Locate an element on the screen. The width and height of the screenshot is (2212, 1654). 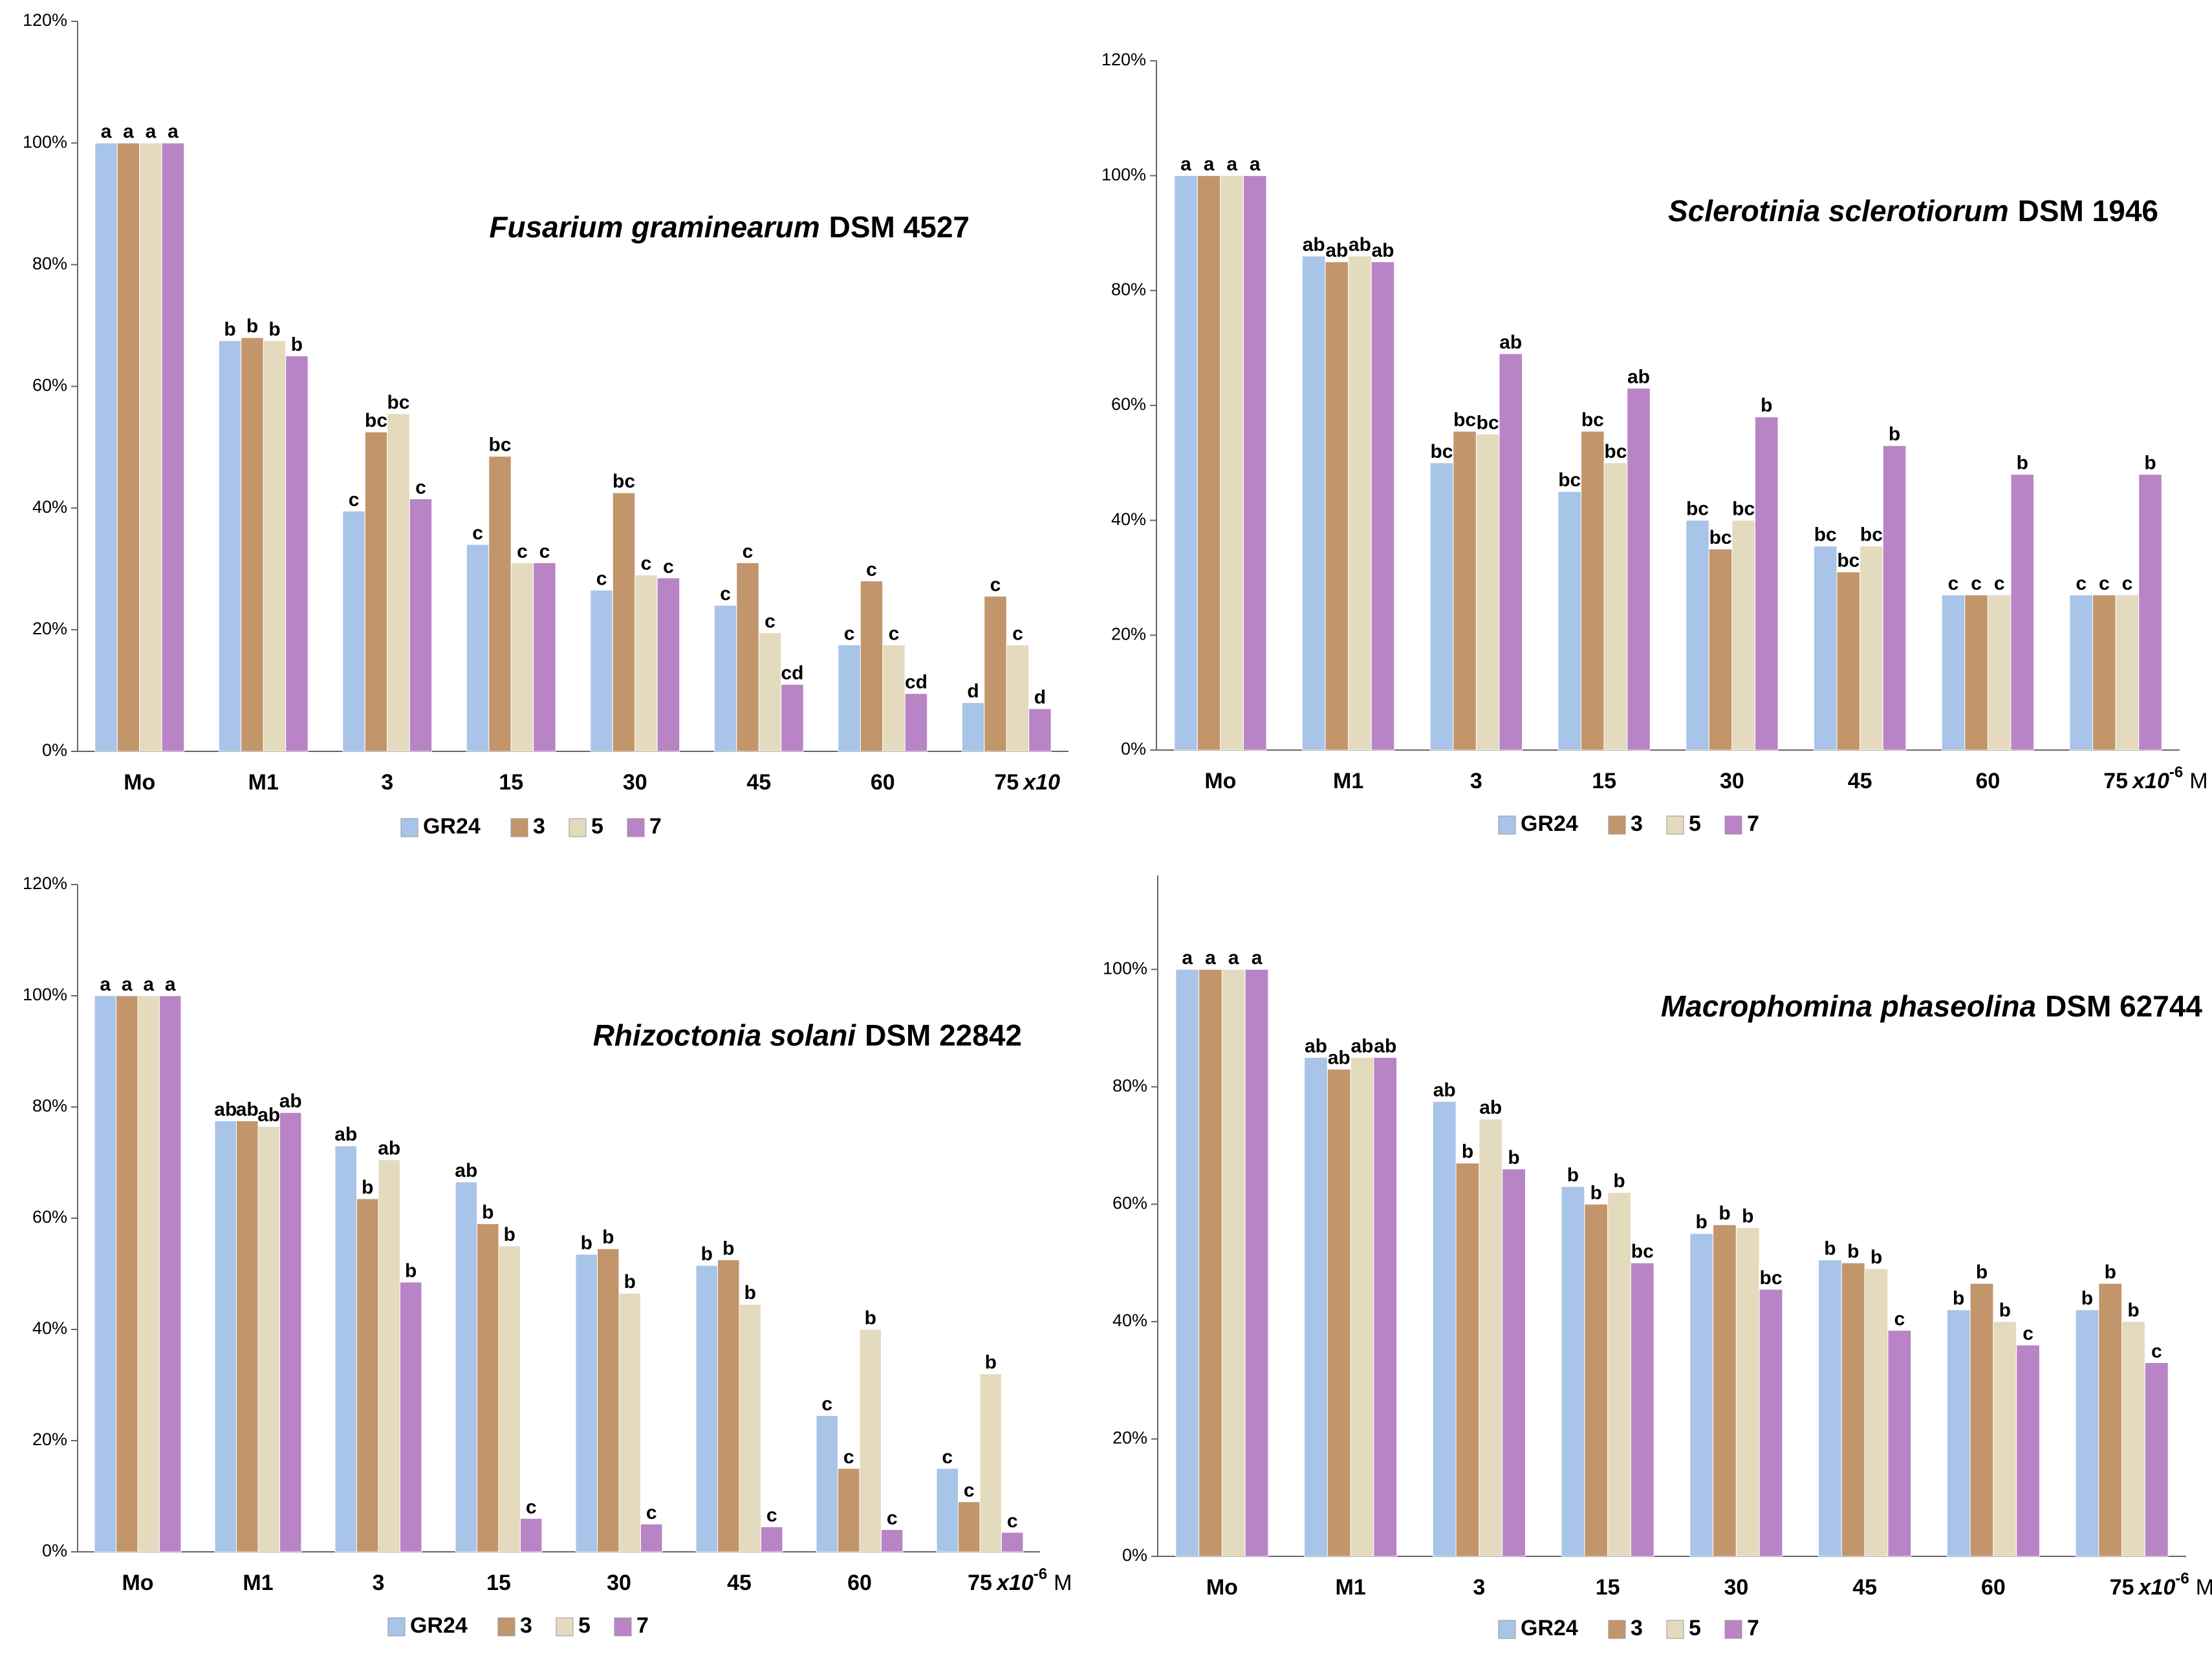
title-strain: DSM 1946 is located at coordinates (2088, 211).